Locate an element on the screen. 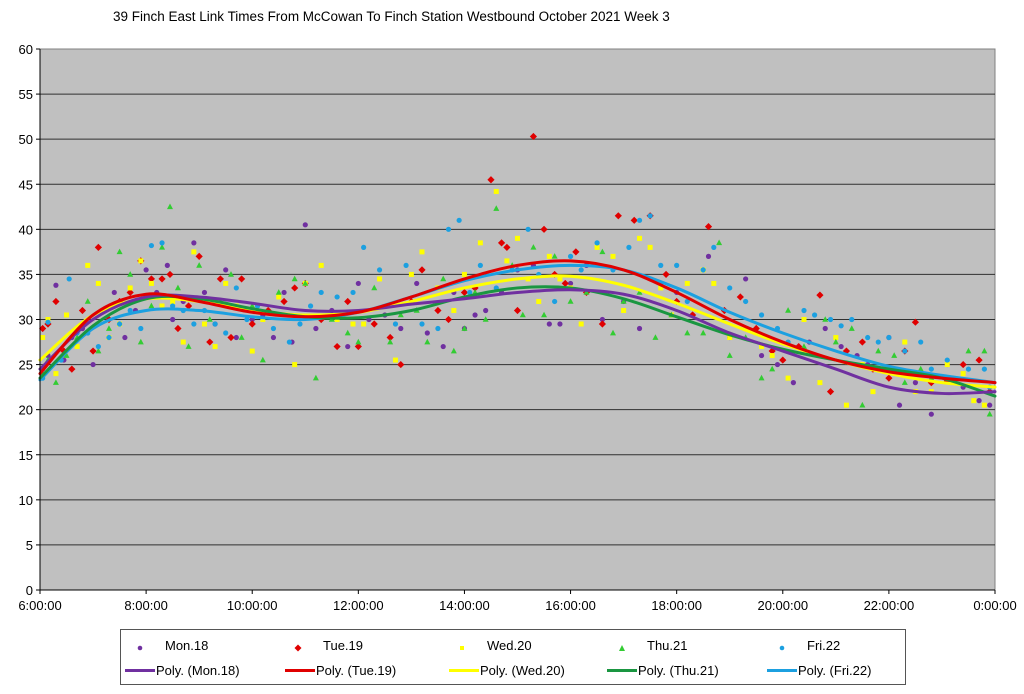 The width and height of the screenshot is (1024, 694). legend-item-fri: Fri.22 is located at coordinates (804, 645).